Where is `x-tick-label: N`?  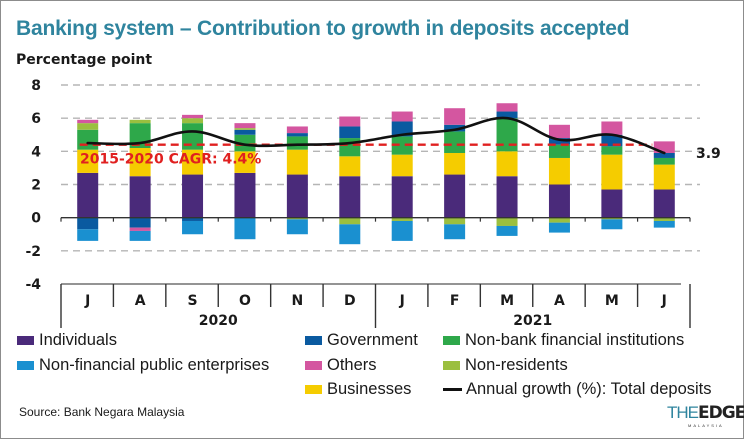 x-tick-label: N is located at coordinates (298, 301).